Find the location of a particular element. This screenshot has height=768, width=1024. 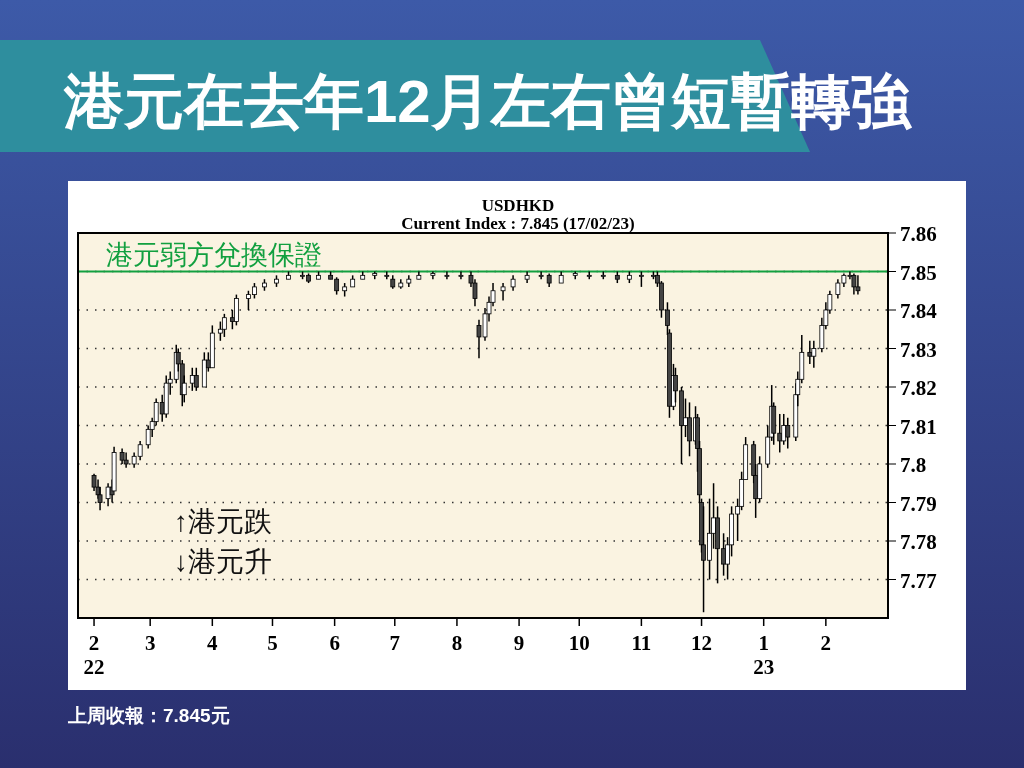

x-tick-label: 11 is located at coordinates (641, 643).